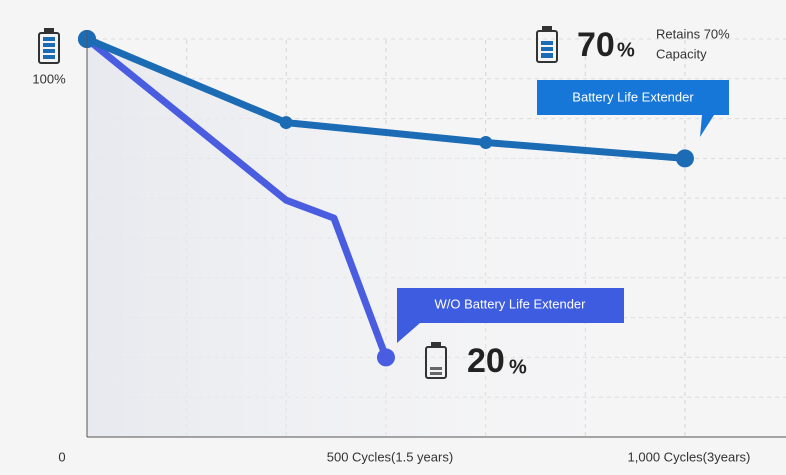  What do you see at coordinates (486, 361) in the screenshot?
I see `value-annotation: 20` at bounding box center [486, 361].